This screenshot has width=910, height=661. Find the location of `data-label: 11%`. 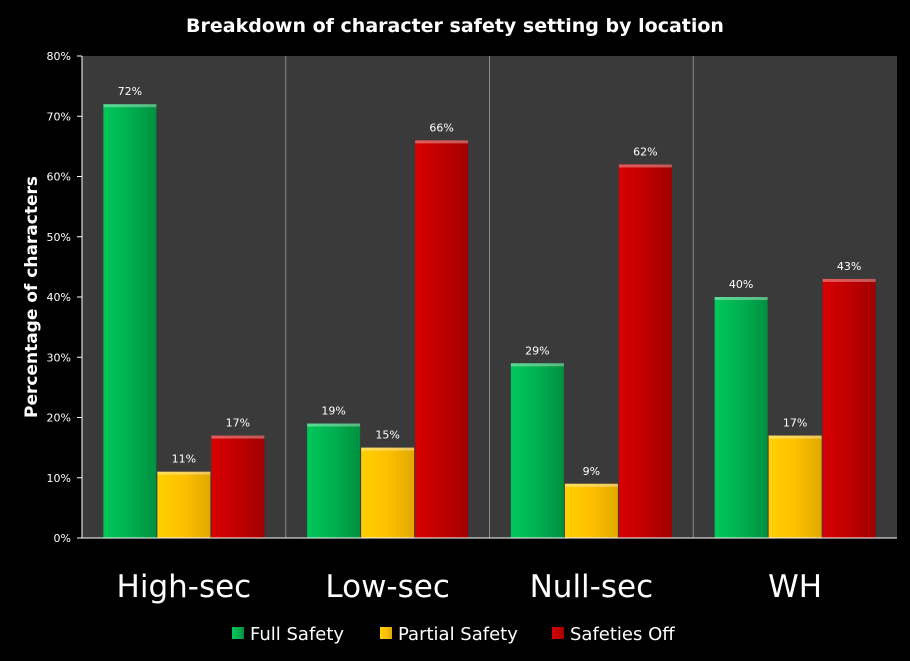

data-label: 11% is located at coordinates (184, 459).